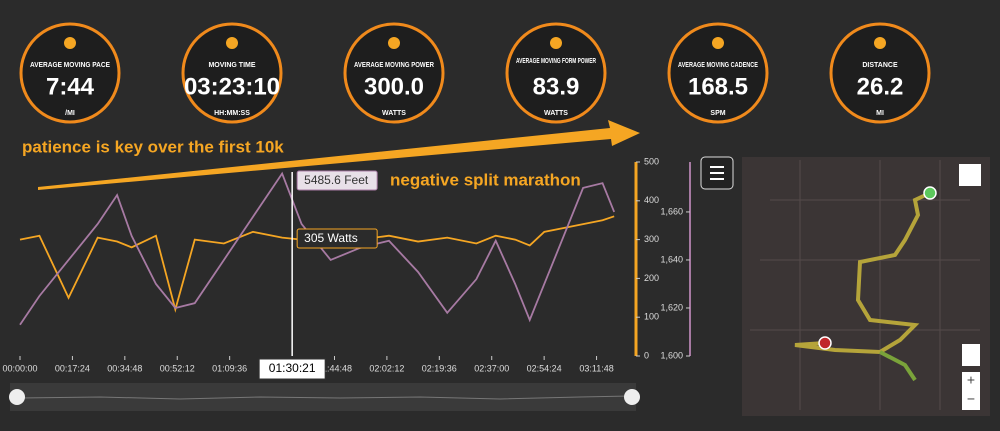 Image resolution: width=1000 pixels, height=431 pixels. Describe the element at coordinates (232, 86) in the screenshot. I see `metric-value: 03:23:10` at that location.